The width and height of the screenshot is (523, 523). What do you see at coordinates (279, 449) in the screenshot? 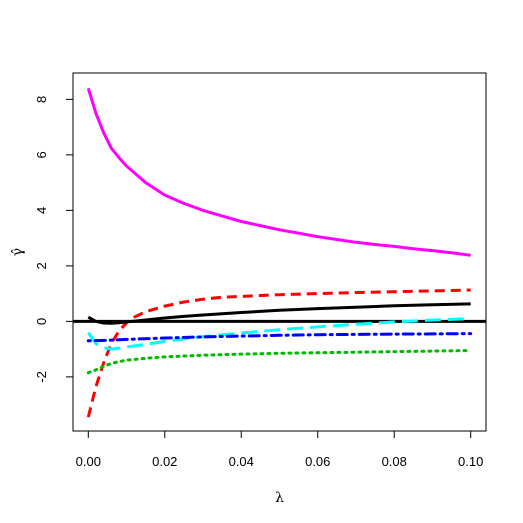
I see `x-axis: 0.00 0.02 0.04 0.06 0.08 0.10` at bounding box center [279, 449].